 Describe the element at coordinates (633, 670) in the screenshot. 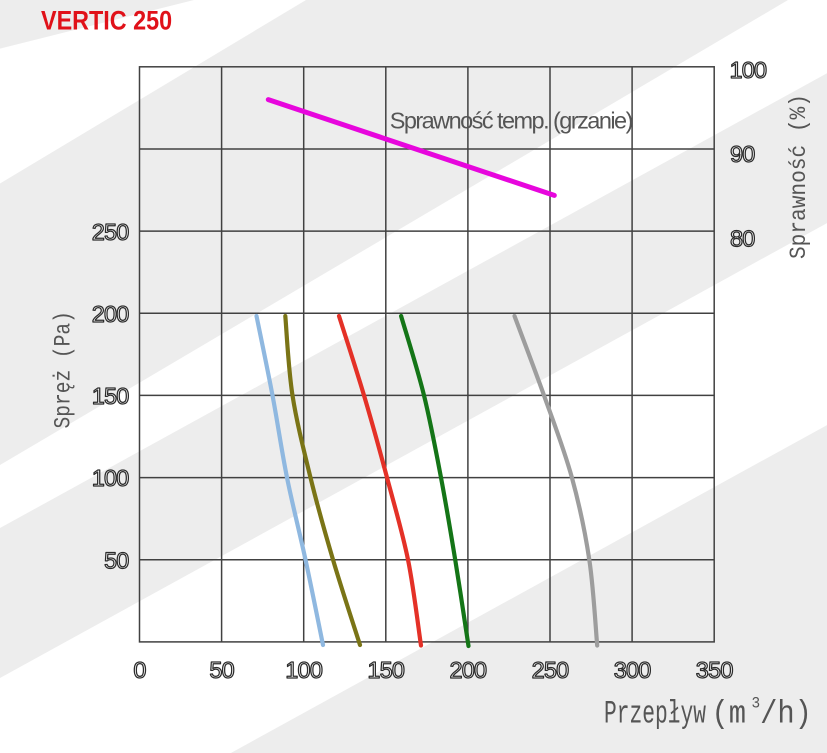

I see `svg-text: 300` at that location.